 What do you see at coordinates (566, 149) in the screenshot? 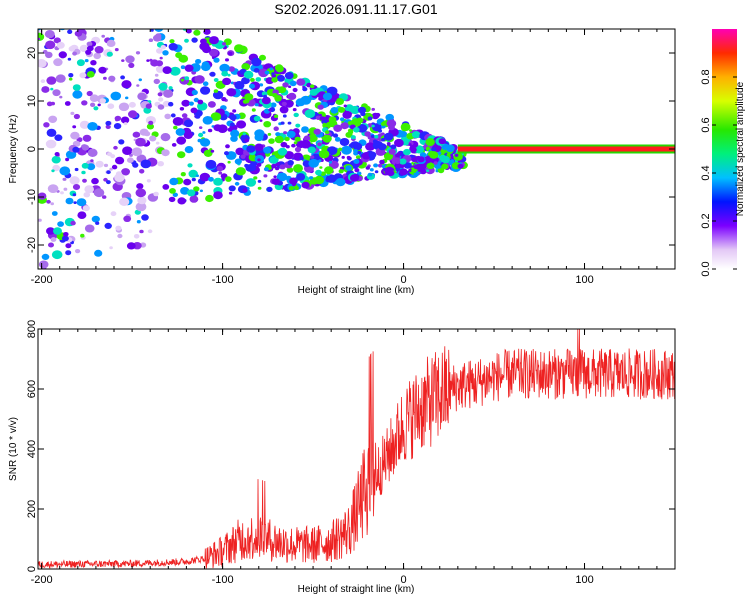
I see `tone-line` at bounding box center [566, 149].